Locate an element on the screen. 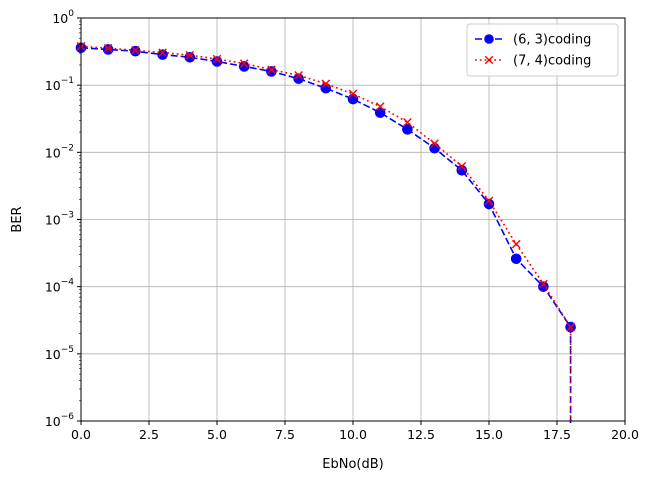  y-axis-label: BER is located at coordinates (17, 219).